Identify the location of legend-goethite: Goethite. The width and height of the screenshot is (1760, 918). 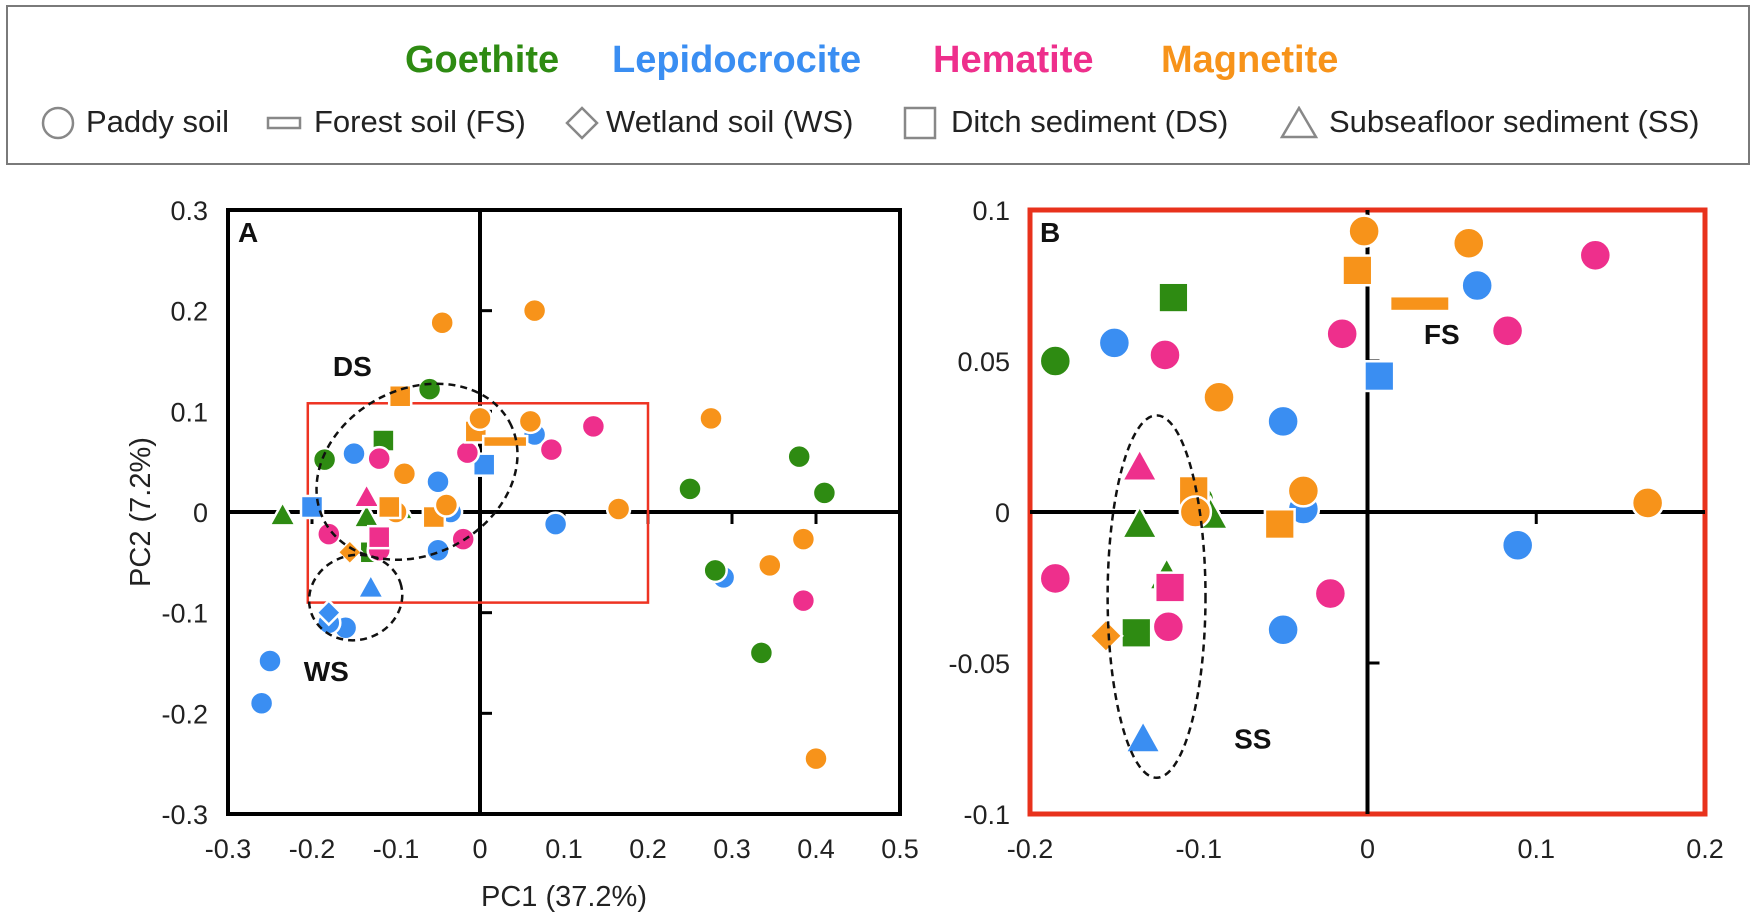
(482, 60).